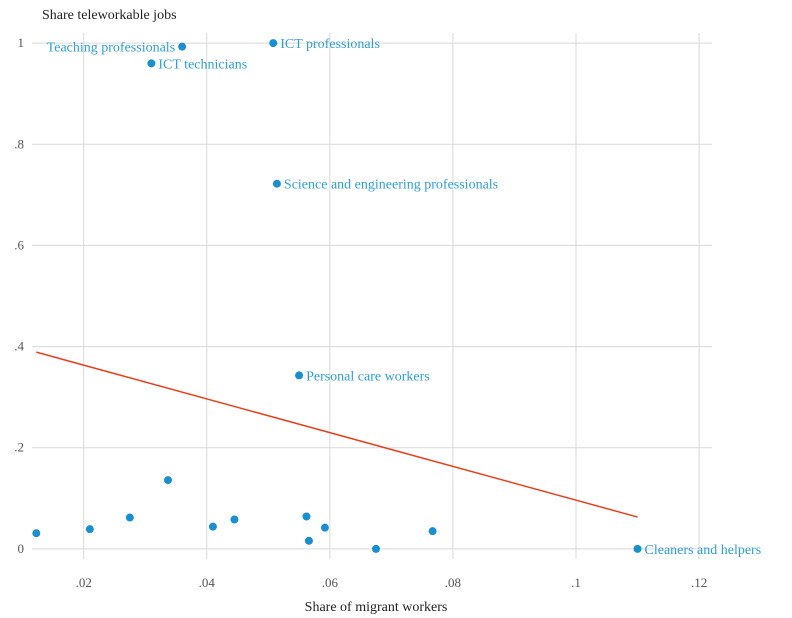  Describe the element at coordinates (19, 346) in the screenshot. I see `y-tick-label: .4` at that location.